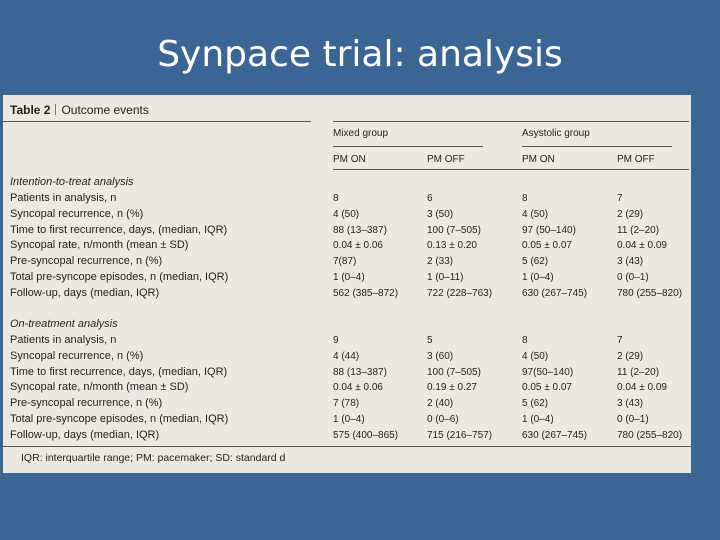 This screenshot has width=720, height=540. I want to click on table-cell: 97 (50–140), so click(549, 230).